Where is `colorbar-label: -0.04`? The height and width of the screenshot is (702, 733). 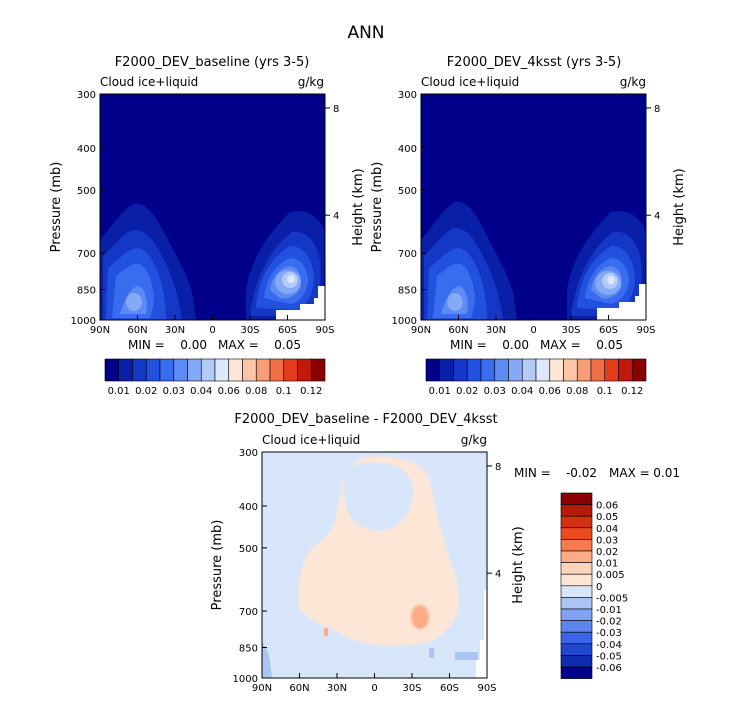 colorbar-label: -0.04 is located at coordinates (609, 645).